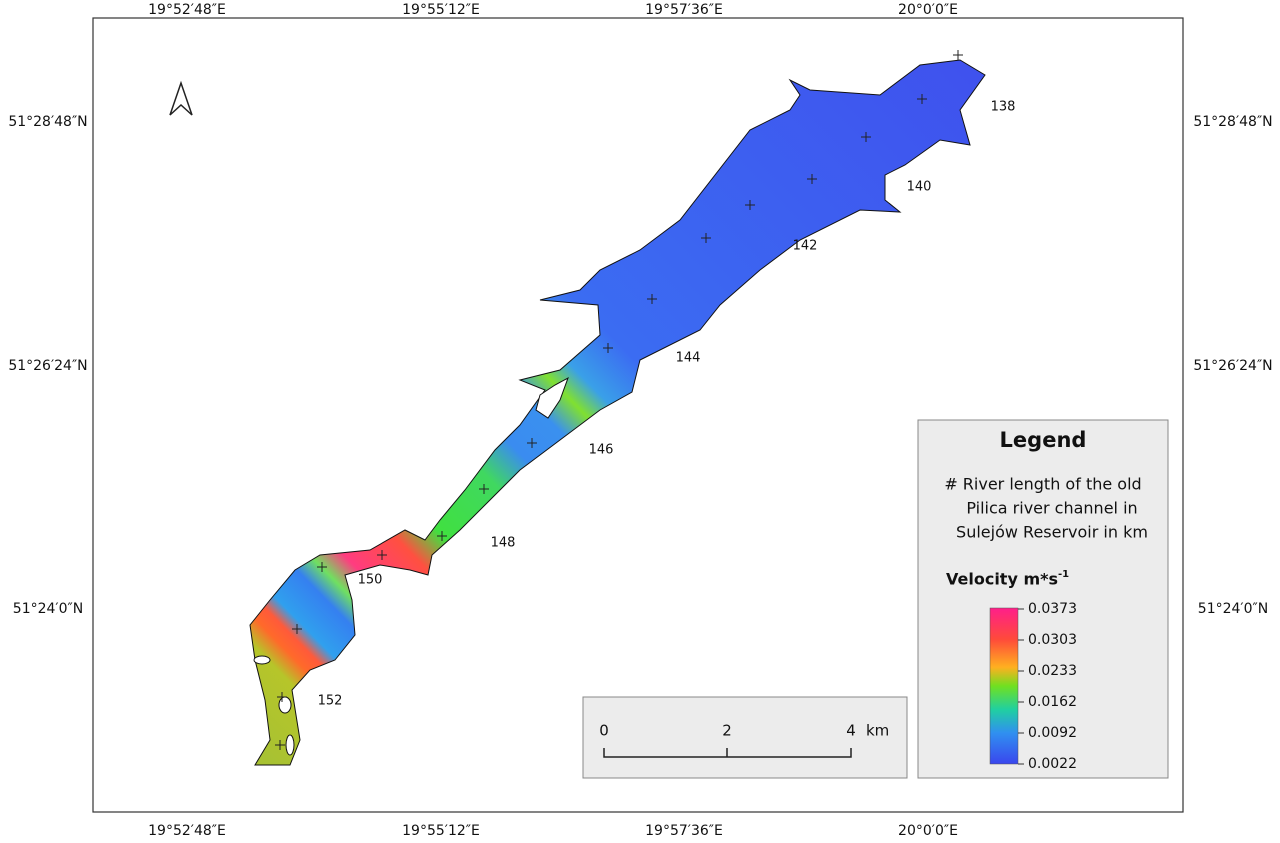  What do you see at coordinates (1004, 686) in the screenshot?
I see `colorbar` at bounding box center [1004, 686].